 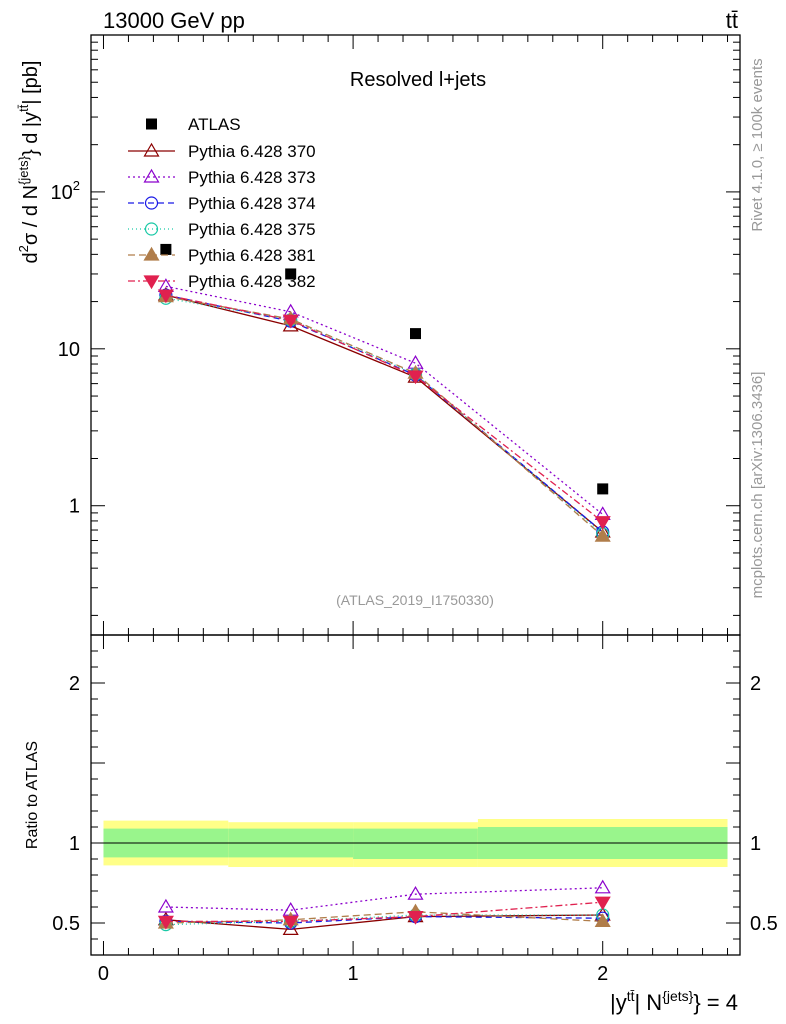 I want to click on legend-label-3: Pythia 6.428 374, so click(x=252, y=203).